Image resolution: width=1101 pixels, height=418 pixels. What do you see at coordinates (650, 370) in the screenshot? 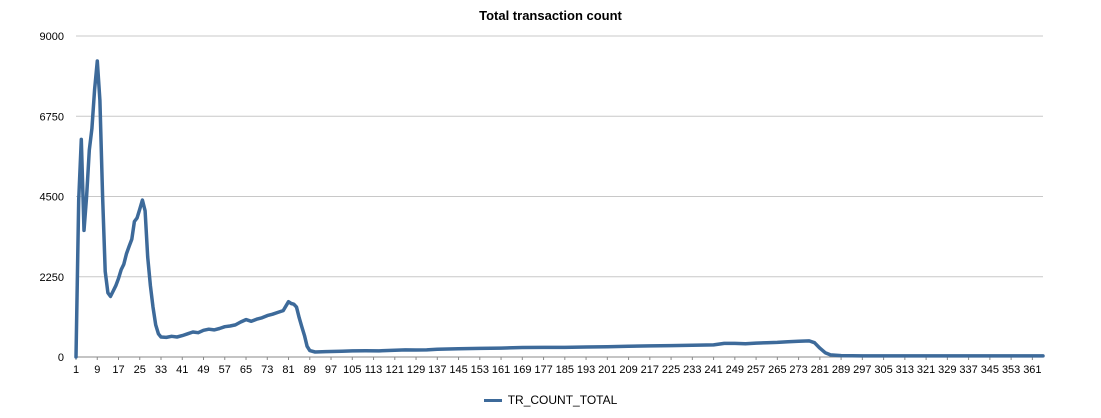
I see `x-tick-label: 217` at bounding box center [650, 370].